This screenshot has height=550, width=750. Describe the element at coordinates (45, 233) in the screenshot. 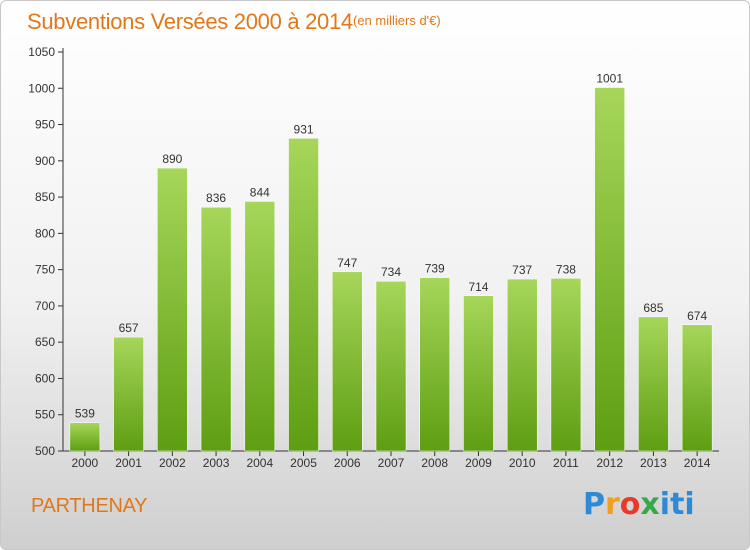

I see `y-tick-label: 800` at that location.